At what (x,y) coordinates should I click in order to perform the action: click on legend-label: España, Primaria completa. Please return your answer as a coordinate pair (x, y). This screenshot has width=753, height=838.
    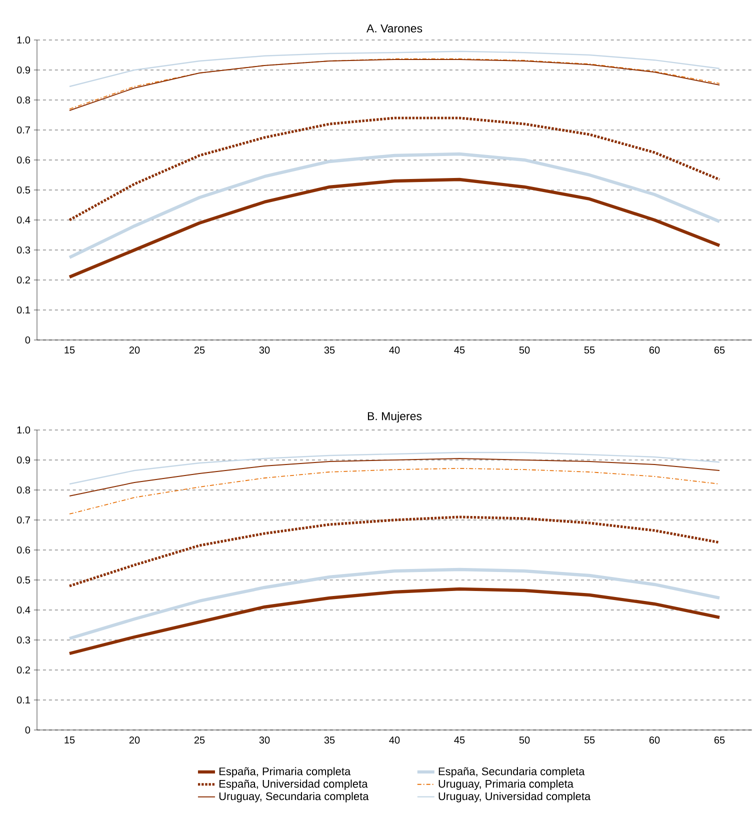
    Looking at the image, I should click on (285, 772).